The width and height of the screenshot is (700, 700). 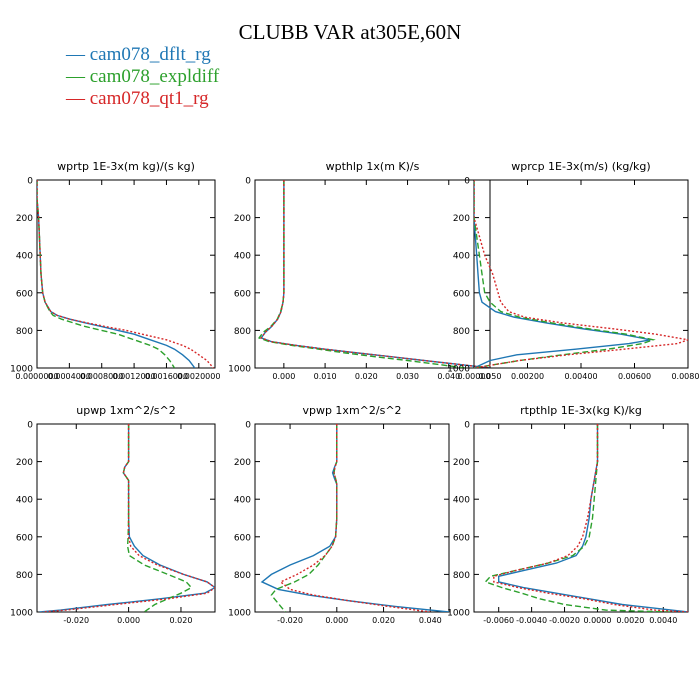 What do you see at coordinates (373, 166) in the screenshot?
I see `panel-title: wpthlp 1x(m K)/s` at bounding box center [373, 166].